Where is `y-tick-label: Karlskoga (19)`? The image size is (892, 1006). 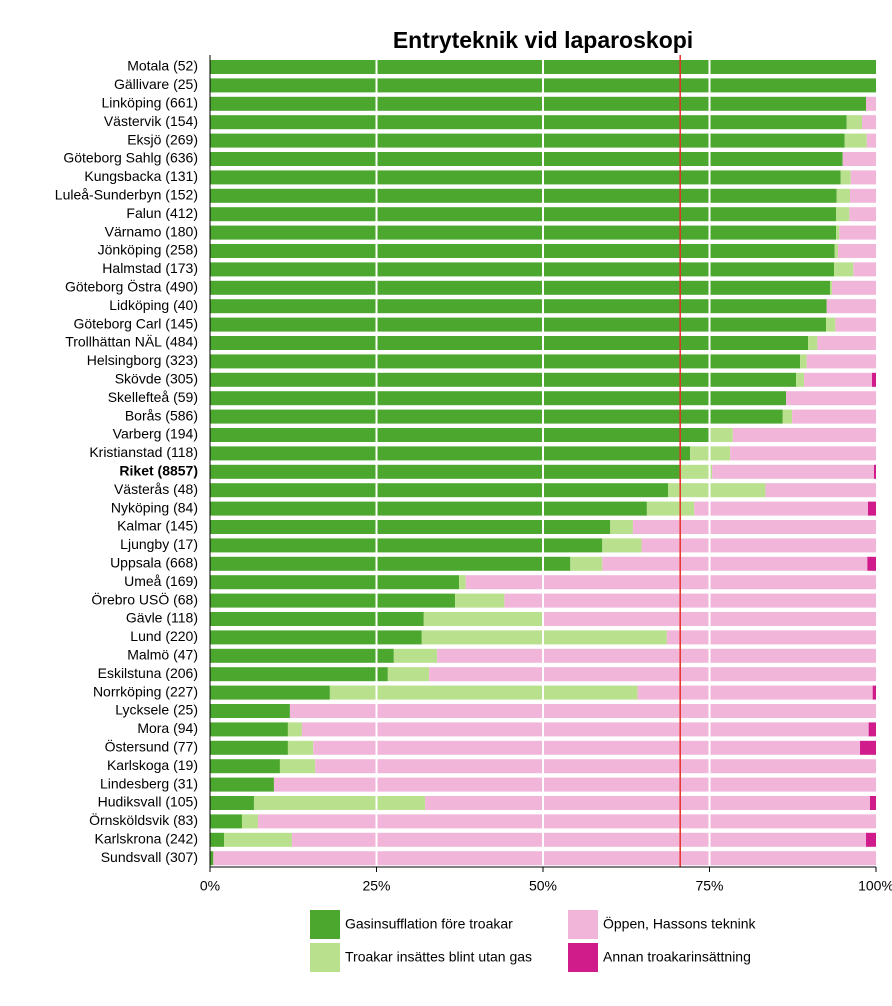
y-tick-label: Karlskoga (19) is located at coordinates (152, 765).